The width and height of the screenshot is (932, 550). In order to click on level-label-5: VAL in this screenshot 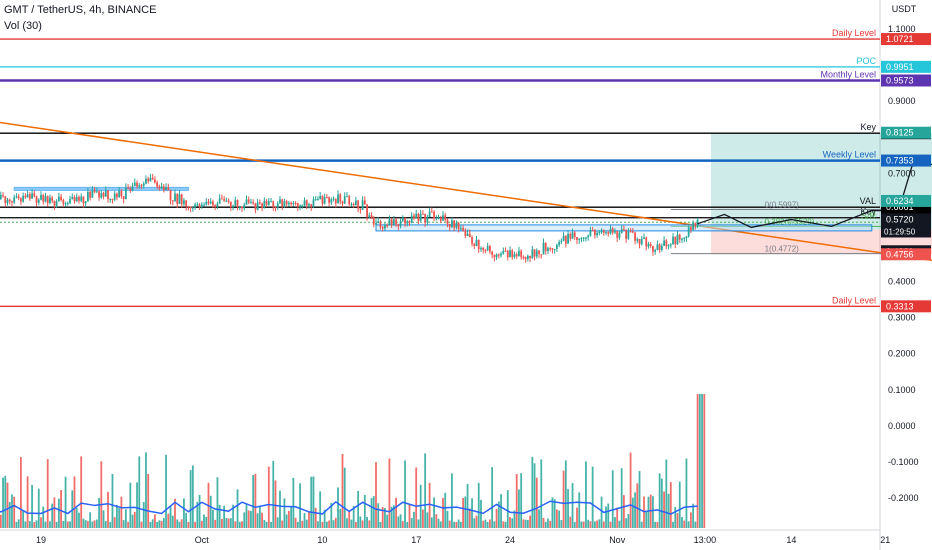, I will do `click(868, 201)`.